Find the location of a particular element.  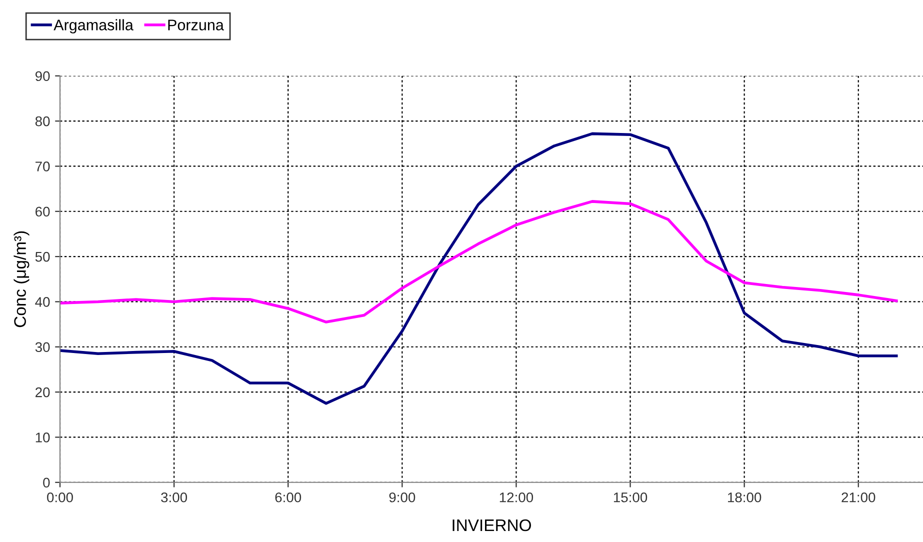

y-tick-label: 50 is located at coordinates (42, 257).